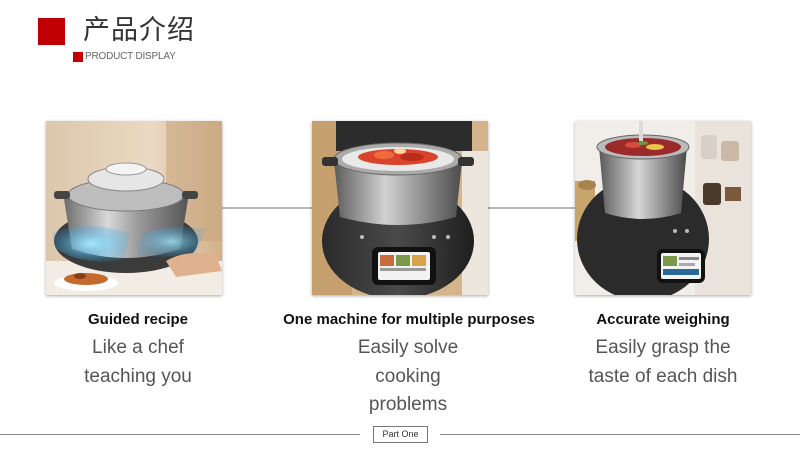  I want to click on accurate-weighing-photo, so click(663, 208).